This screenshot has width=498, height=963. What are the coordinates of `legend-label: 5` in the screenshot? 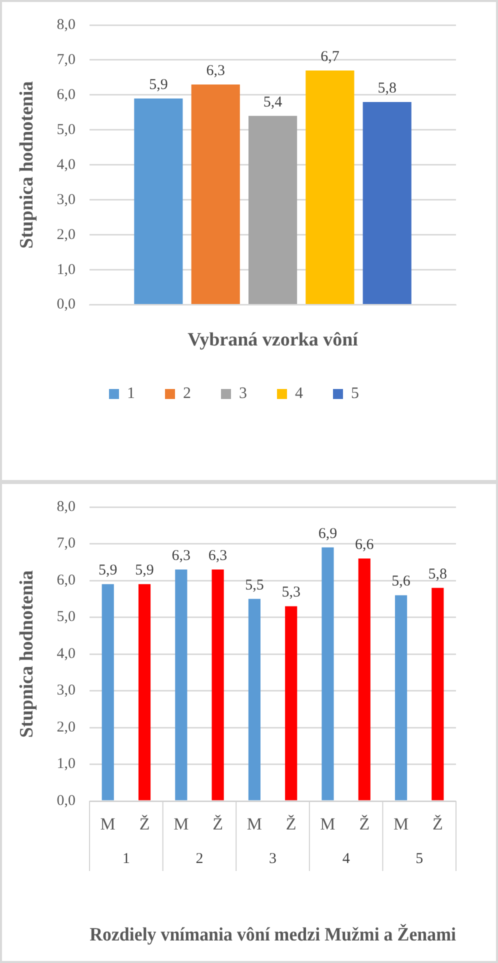 It's located at (355, 393).